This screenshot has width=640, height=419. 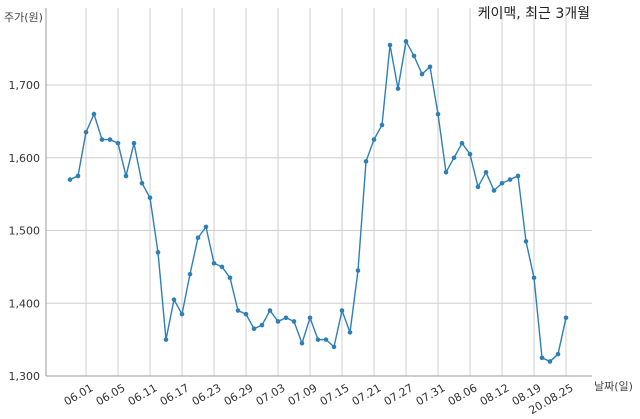 I want to click on x-tick-label: 07.27, so click(x=399, y=394).